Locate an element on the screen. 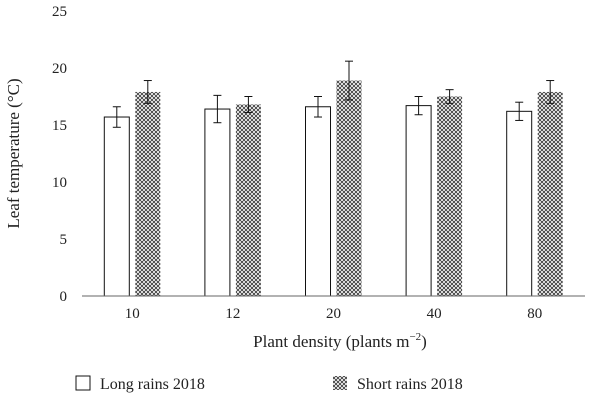 This screenshot has width=600, height=405. x-tick-label: 40 is located at coordinates (434, 314).